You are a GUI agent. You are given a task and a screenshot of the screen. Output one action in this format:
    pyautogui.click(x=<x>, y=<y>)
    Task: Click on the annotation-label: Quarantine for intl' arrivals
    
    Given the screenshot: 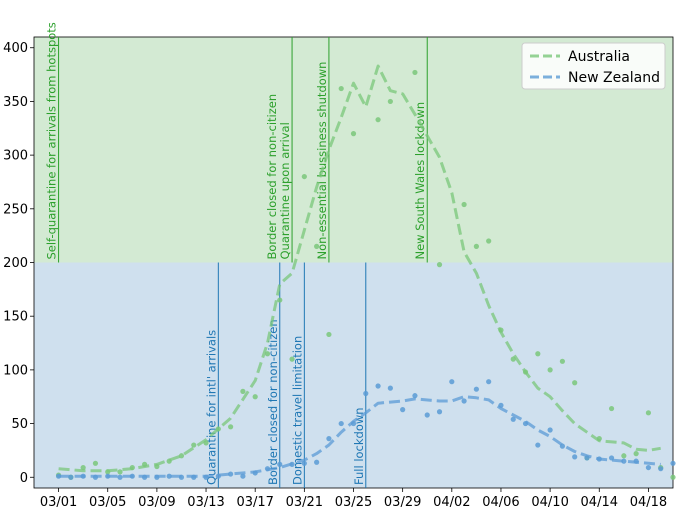 What is the action you would take?
    pyautogui.click(x=211, y=407)
    